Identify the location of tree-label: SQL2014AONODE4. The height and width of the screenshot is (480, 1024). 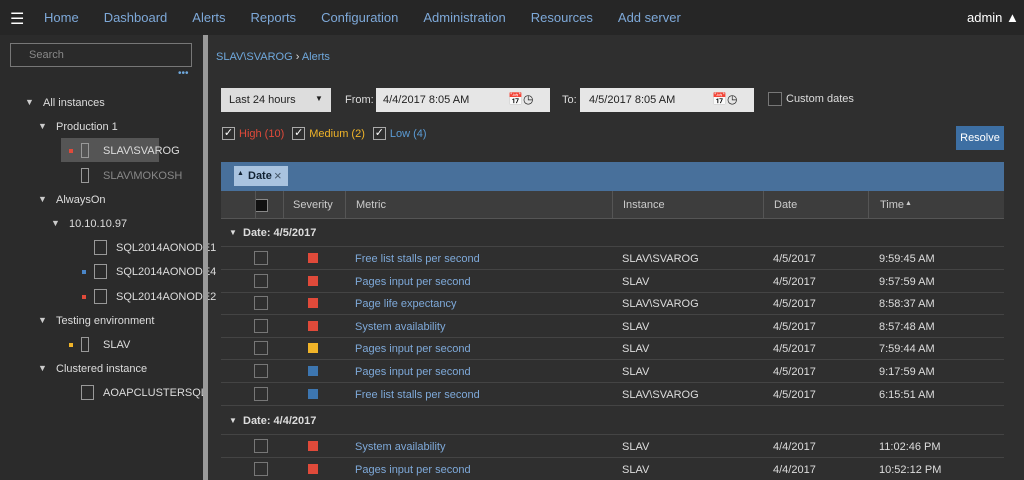
(166, 272).